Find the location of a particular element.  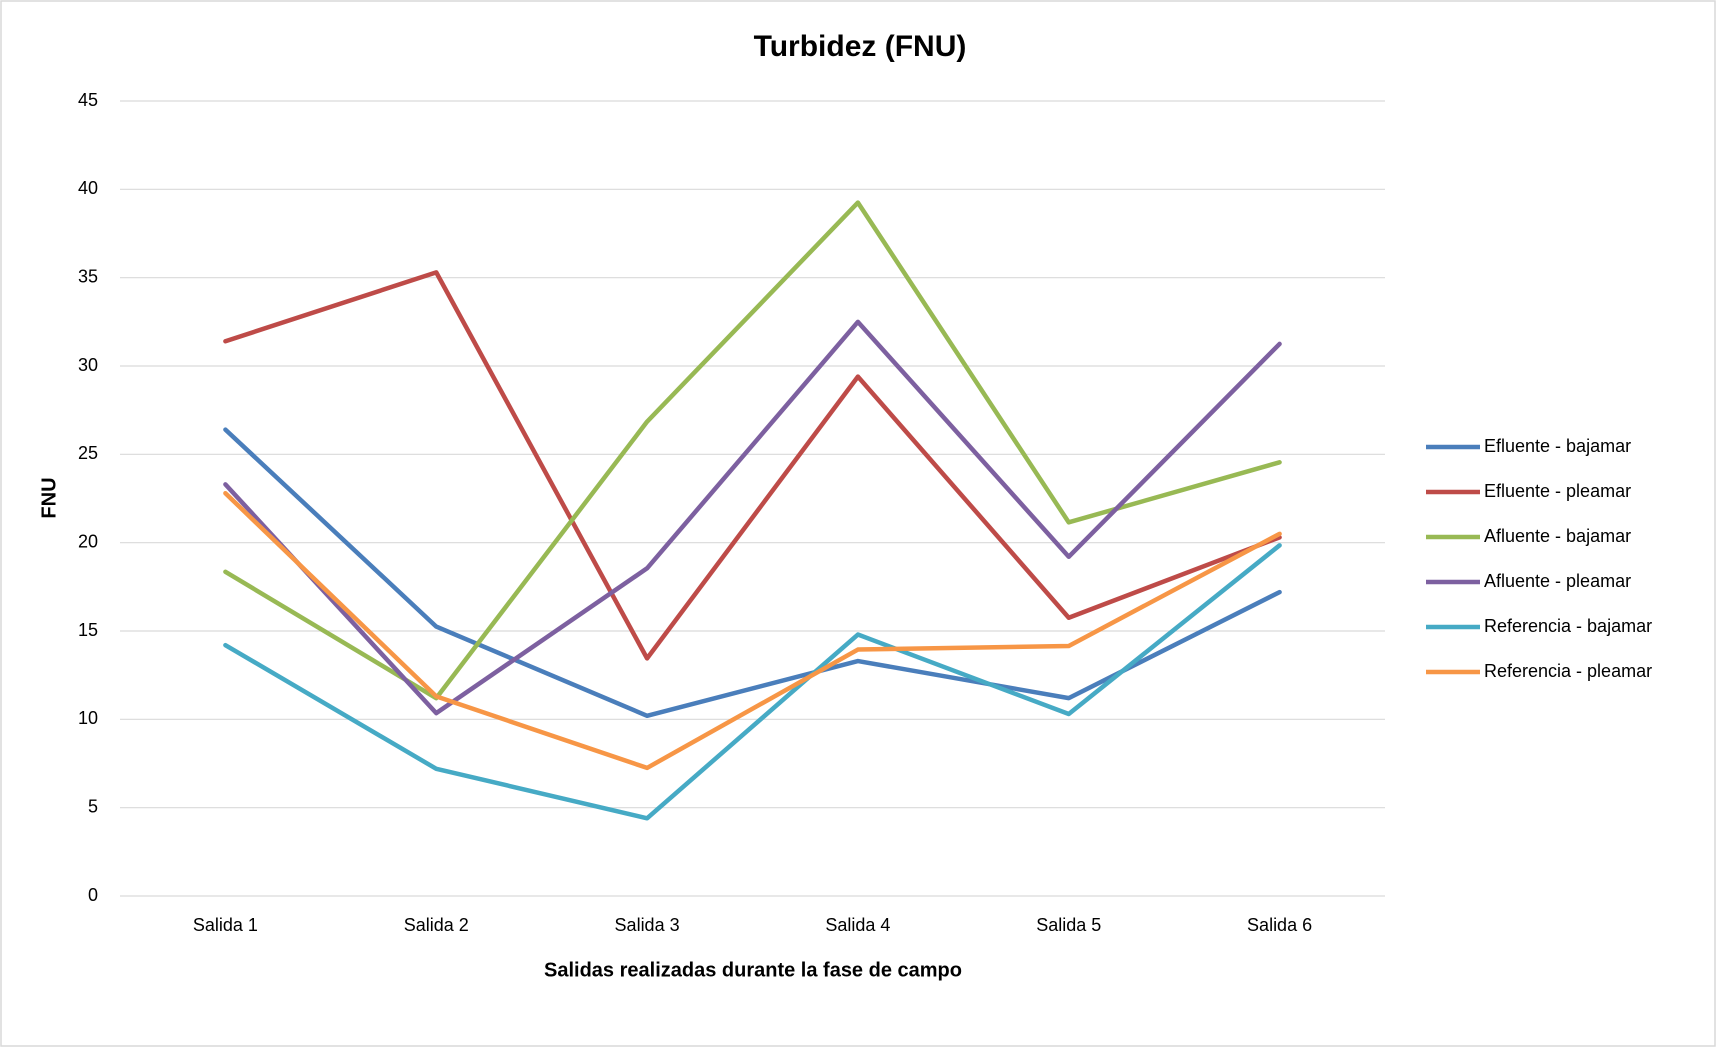

legend-label: Afluente - bajamar is located at coordinates (1557, 536).